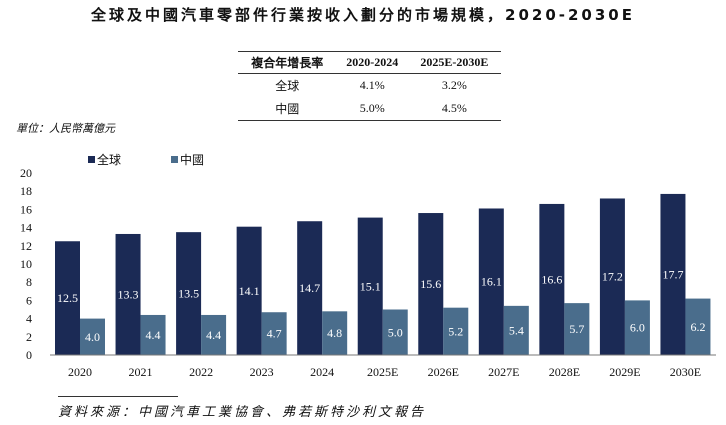  I want to click on cagr-row-global: 全球 4.1% 3.2%, so click(369, 86).